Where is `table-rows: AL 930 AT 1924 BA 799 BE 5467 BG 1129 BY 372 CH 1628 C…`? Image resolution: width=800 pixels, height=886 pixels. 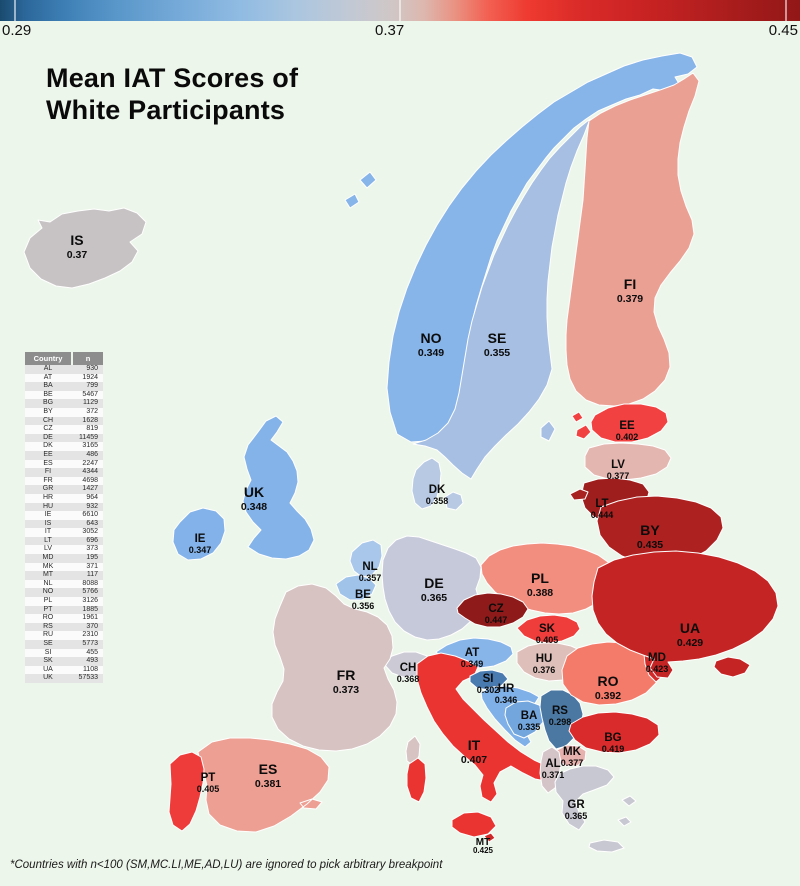
table-rows: AL 930 AT 1924 BA 799 BE 5467 BG 1129 BY 372 CH 1628 C… is located at coordinates (64, 524).